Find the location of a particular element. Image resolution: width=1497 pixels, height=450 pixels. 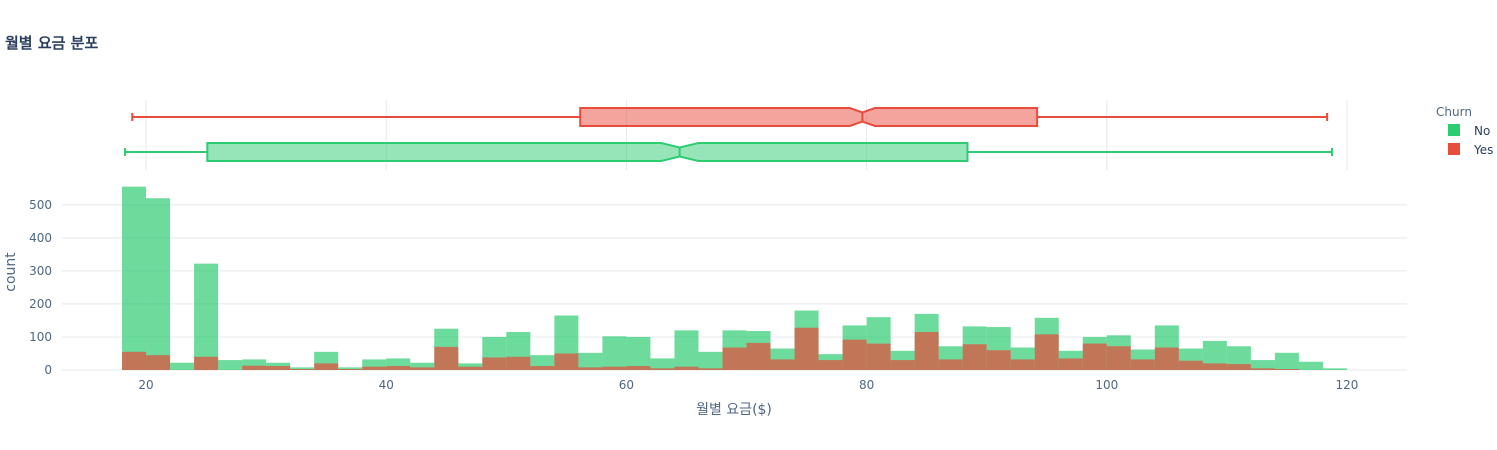

box-yes is located at coordinates (730, 117).